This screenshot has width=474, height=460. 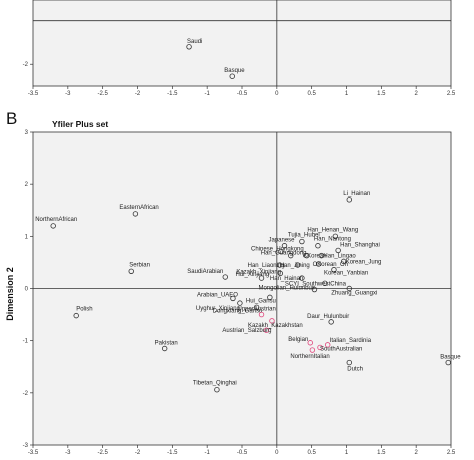 I want to click on data-point-label: Han_Jining, so click(x=295, y=266).